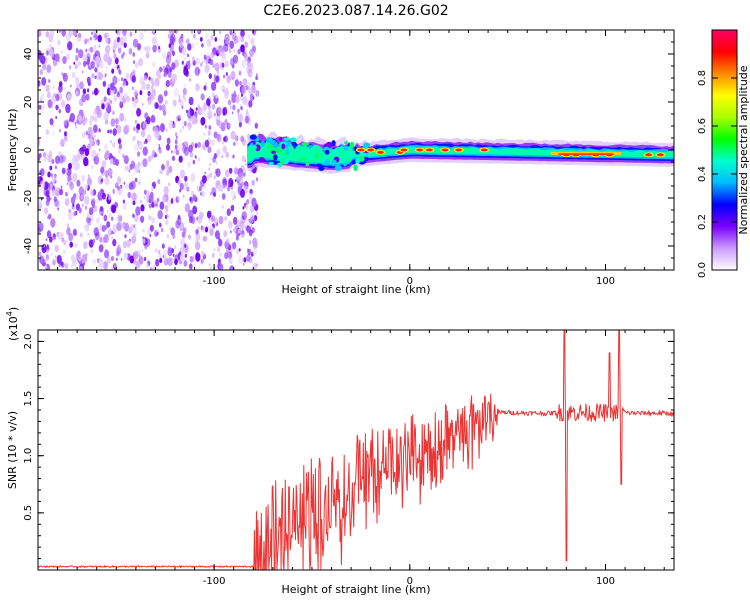  What do you see at coordinates (605, 281) in the screenshot?
I see `x-tick-label: 100` at bounding box center [605, 281].